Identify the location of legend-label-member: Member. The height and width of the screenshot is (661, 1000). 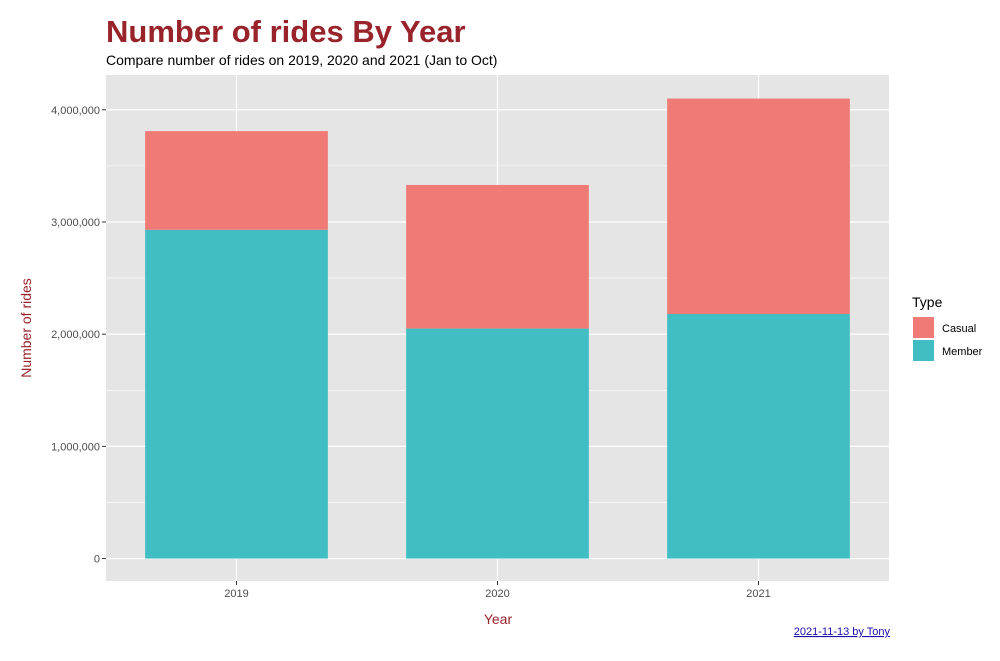
(962, 352).